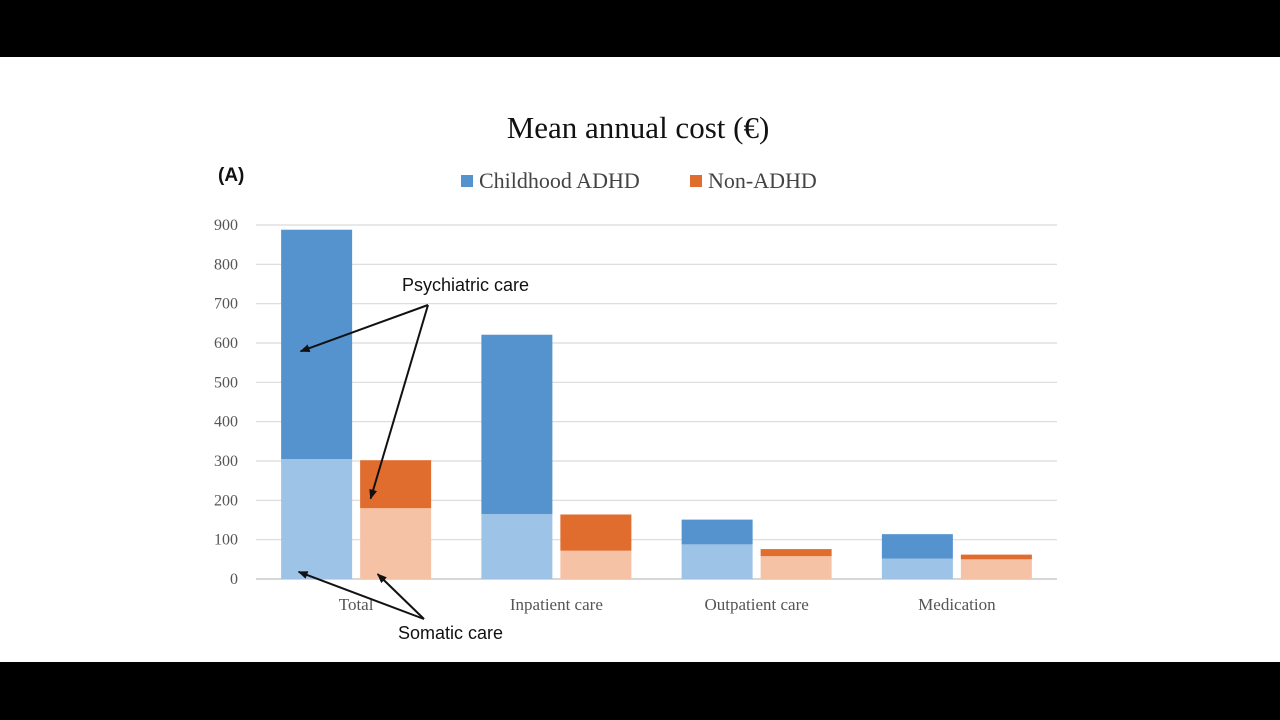 Image resolution: width=1280 pixels, height=720 pixels. What do you see at coordinates (556, 604) in the screenshot?
I see `x-tick-label: Inpatient care` at bounding box center [556, 604].